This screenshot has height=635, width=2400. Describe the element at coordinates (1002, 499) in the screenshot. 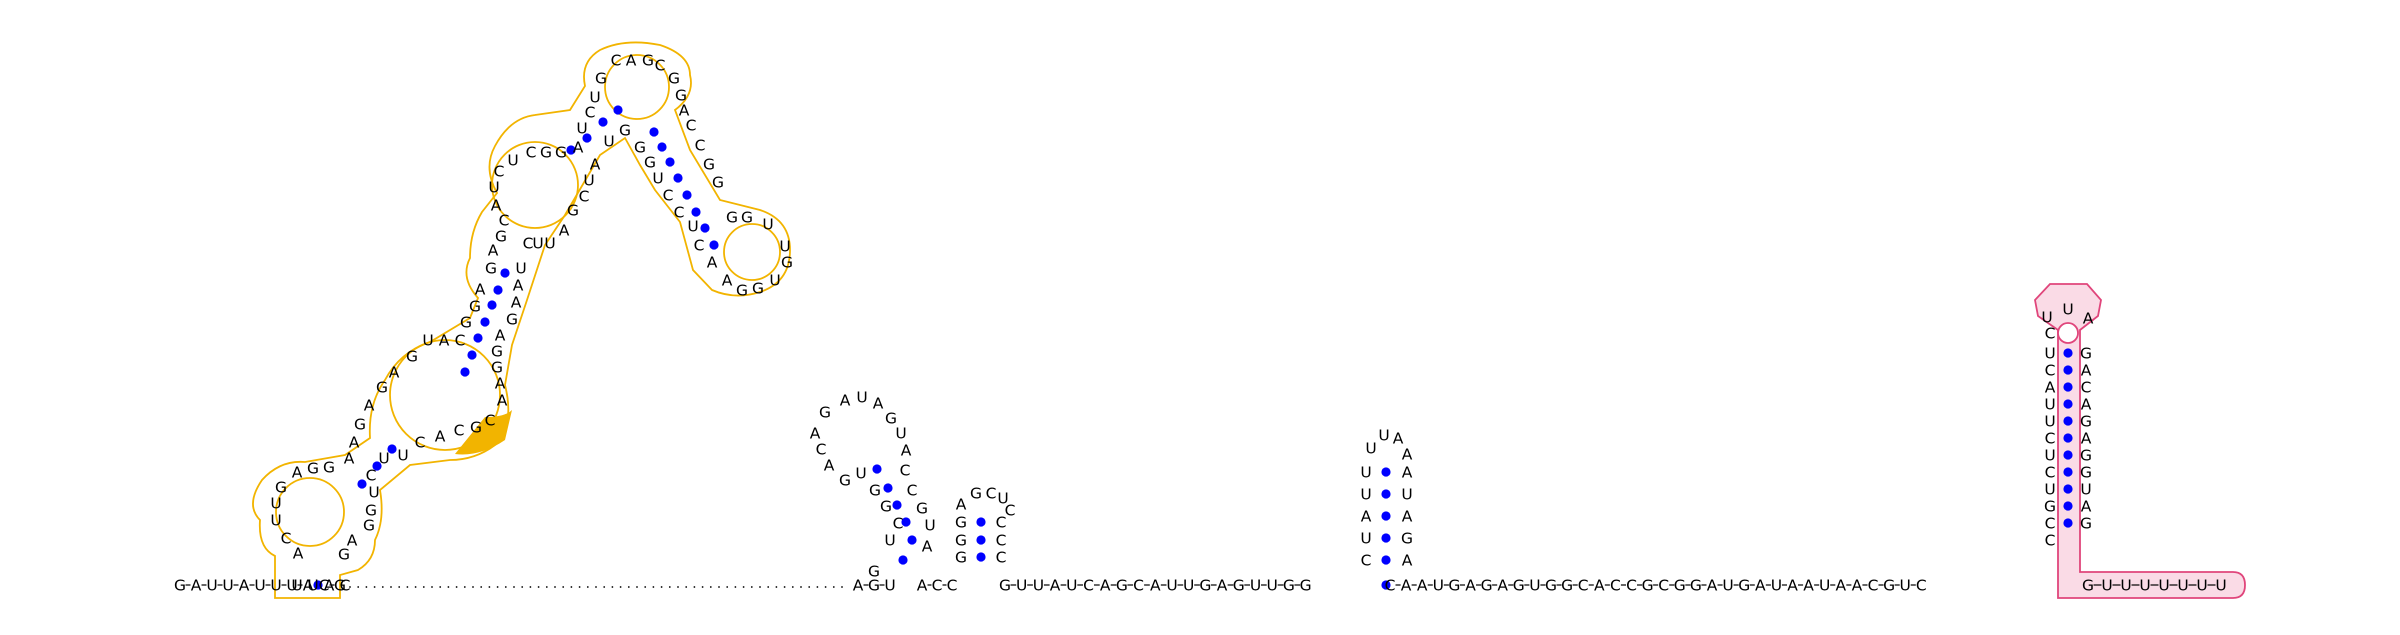

I see `hairpin-2-nucleotide: U` at that location.